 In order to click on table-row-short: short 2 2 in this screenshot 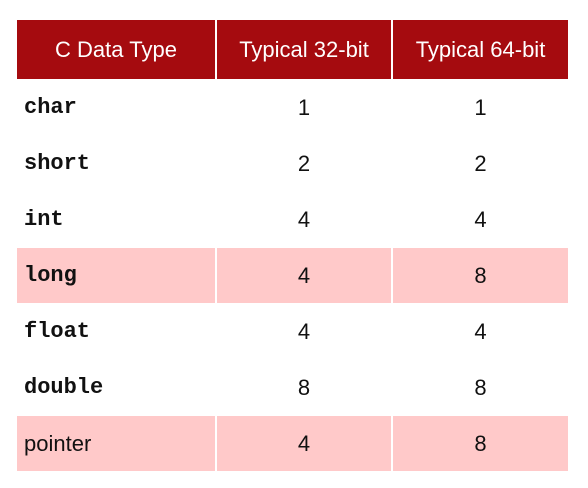, I will do `click(292, 163)`.